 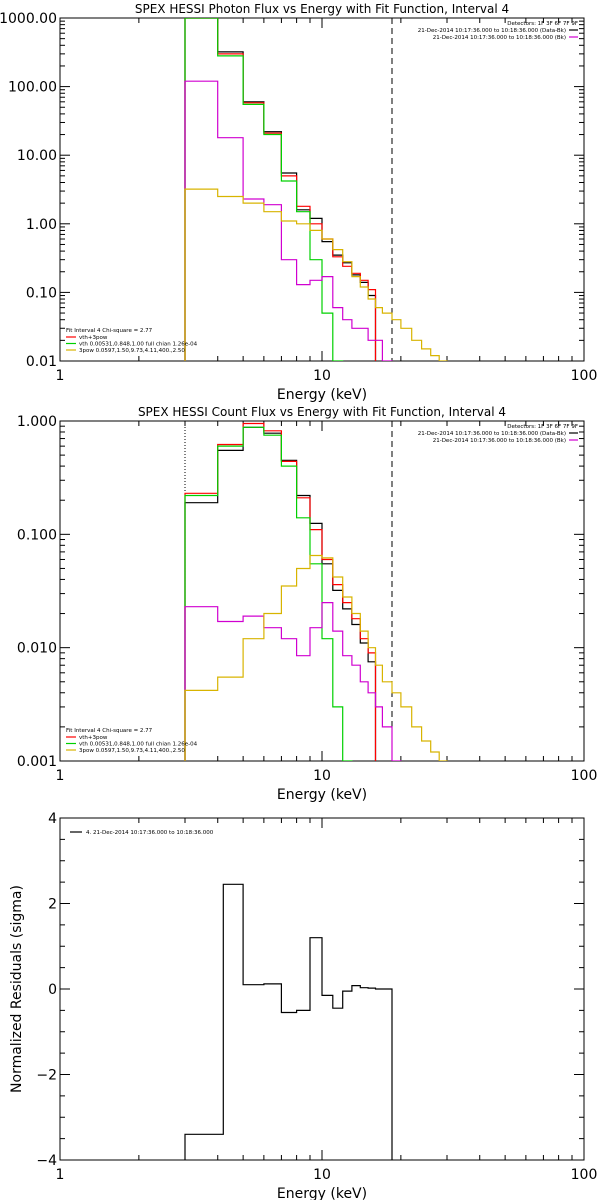 What do you see at coordinates (37, 535) in the screenshot?
I see `y-tick-label: 0.100` at bounding box center [37, 535].